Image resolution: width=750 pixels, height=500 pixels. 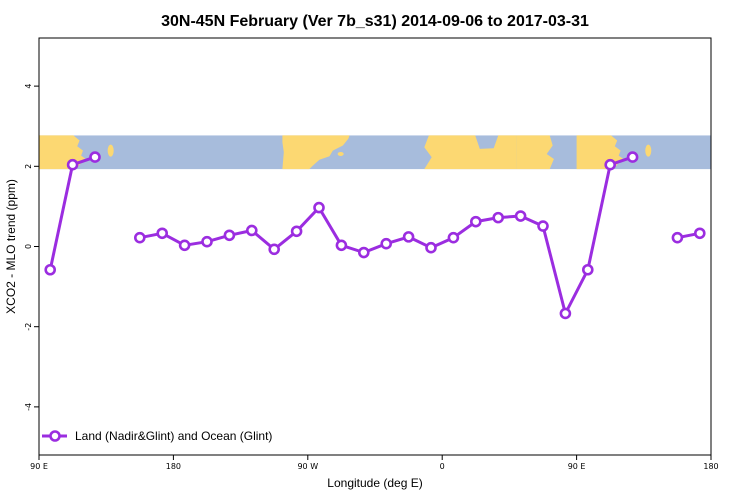 What do you see at coordinates (374, 483) in the screenshot?
I see `x-axis-label: Longitude (deg E)` at bounding box center [374, 483].